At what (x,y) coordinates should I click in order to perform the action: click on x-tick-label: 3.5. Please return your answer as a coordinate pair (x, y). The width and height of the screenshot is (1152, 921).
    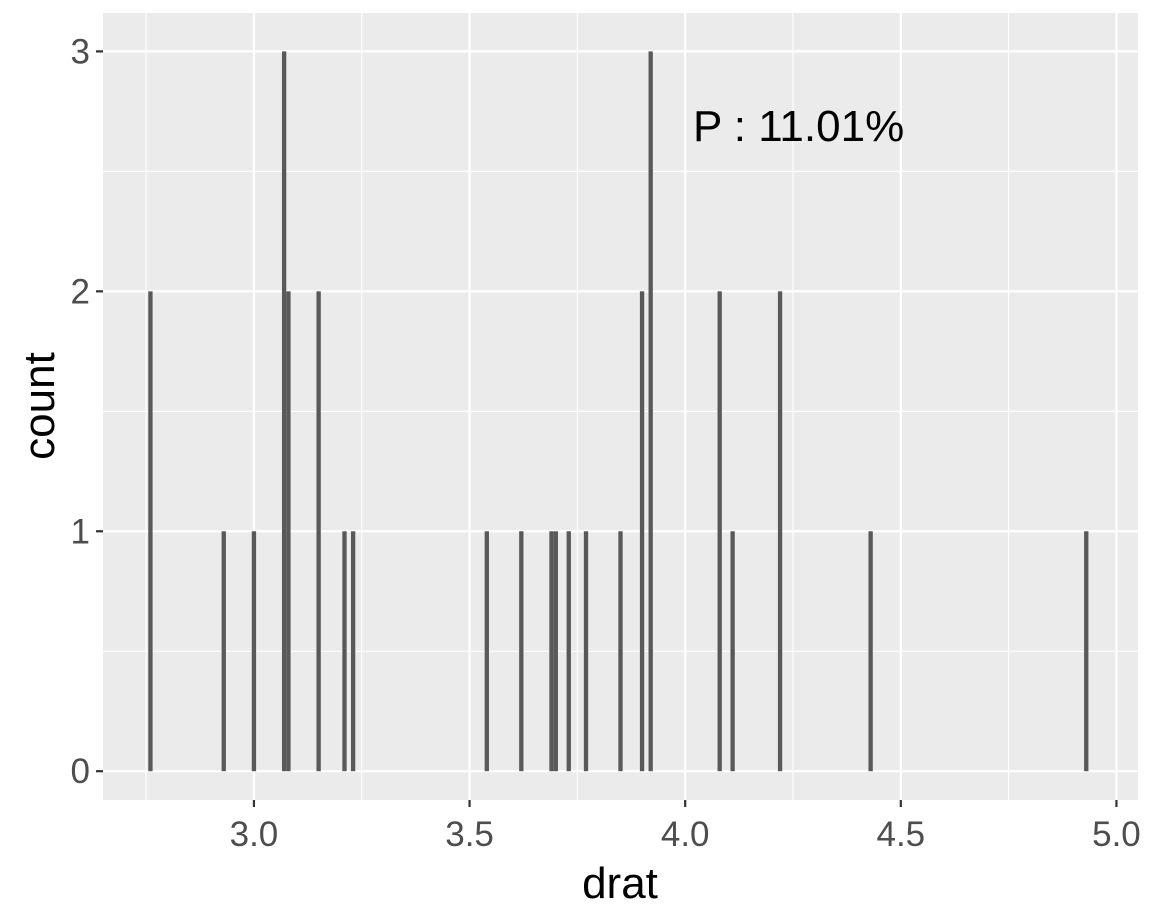
    Looking at the image, I should click on (469, 834).